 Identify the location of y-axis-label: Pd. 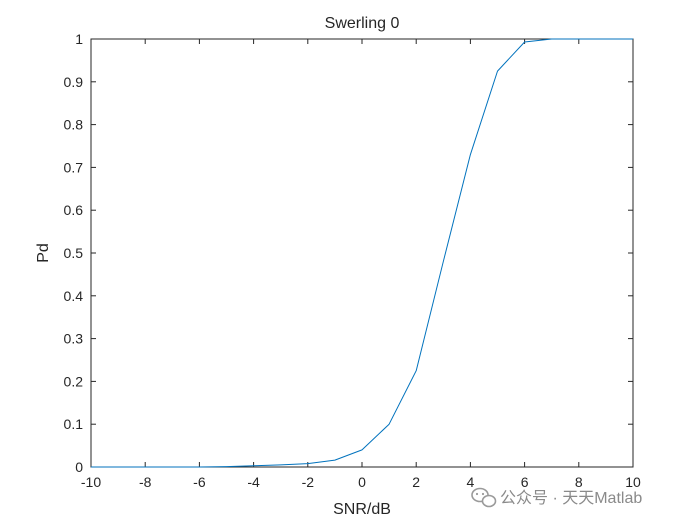
(43, 253).